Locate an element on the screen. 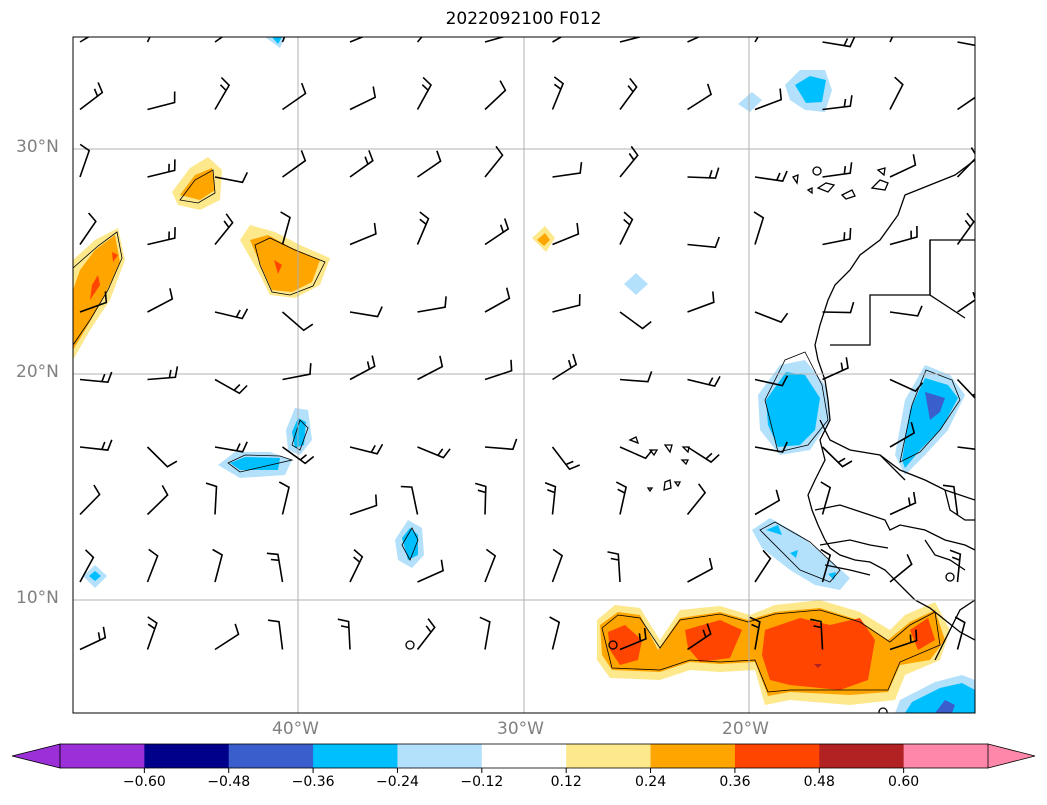 This screenshot has height=805, width=1047. colorbar-tick-label: −0.48 is located at coordinates (229, 782).